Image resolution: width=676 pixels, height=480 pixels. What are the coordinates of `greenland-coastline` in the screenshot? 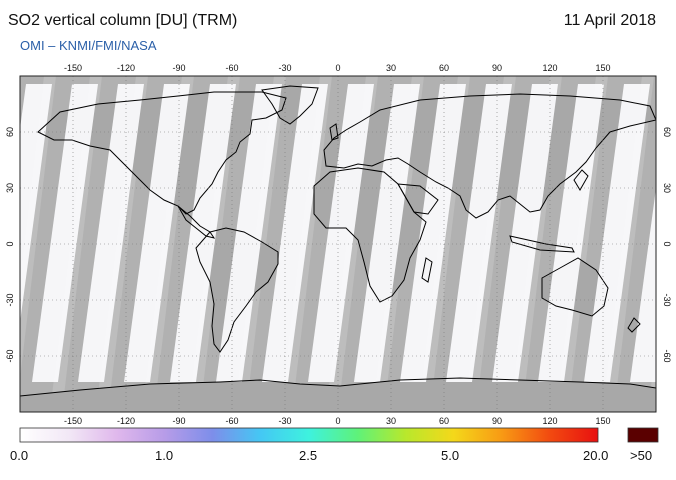 It's located at (290, 105).